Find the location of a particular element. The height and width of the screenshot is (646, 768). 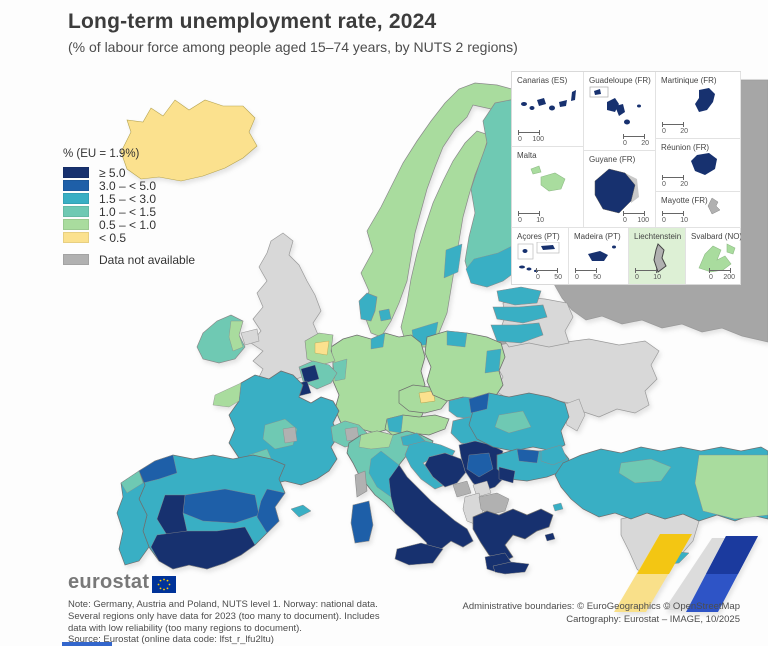

acores-islands-shape is located at coordinates (538, 257).